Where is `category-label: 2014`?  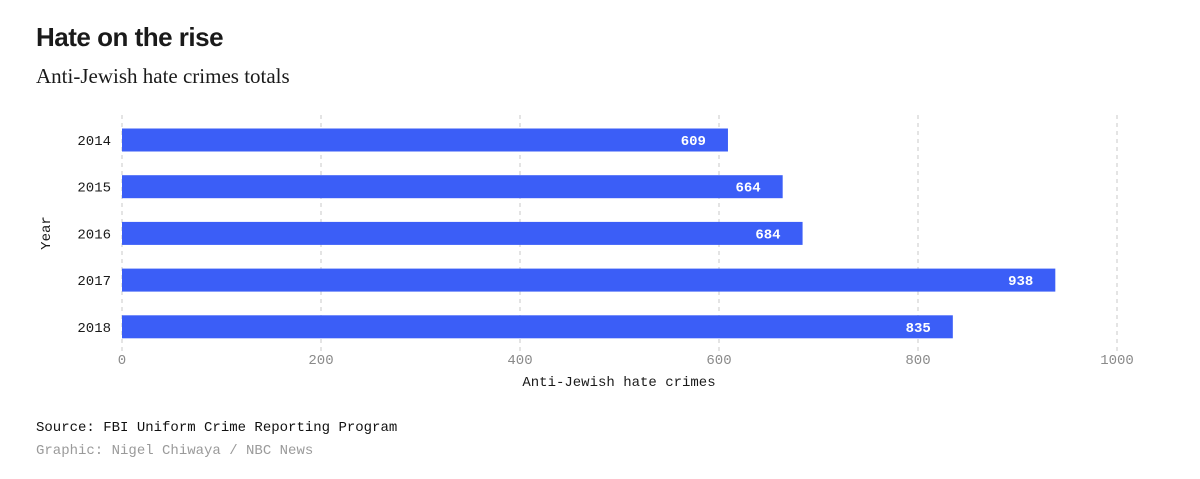
category-label: 2014 is located at coordinates (94, 142).